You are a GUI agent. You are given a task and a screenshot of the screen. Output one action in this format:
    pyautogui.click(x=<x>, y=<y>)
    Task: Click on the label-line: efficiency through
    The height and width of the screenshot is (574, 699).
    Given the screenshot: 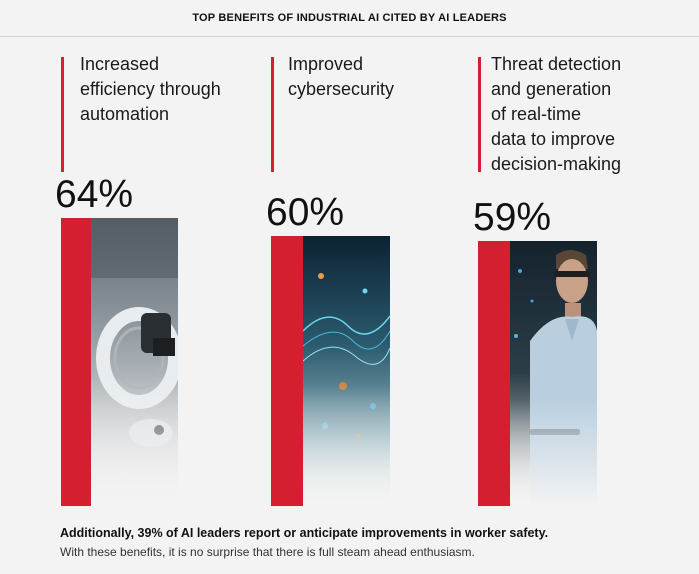 What is the action you would take?
    pyautogui.click(x=150, y=89)
    